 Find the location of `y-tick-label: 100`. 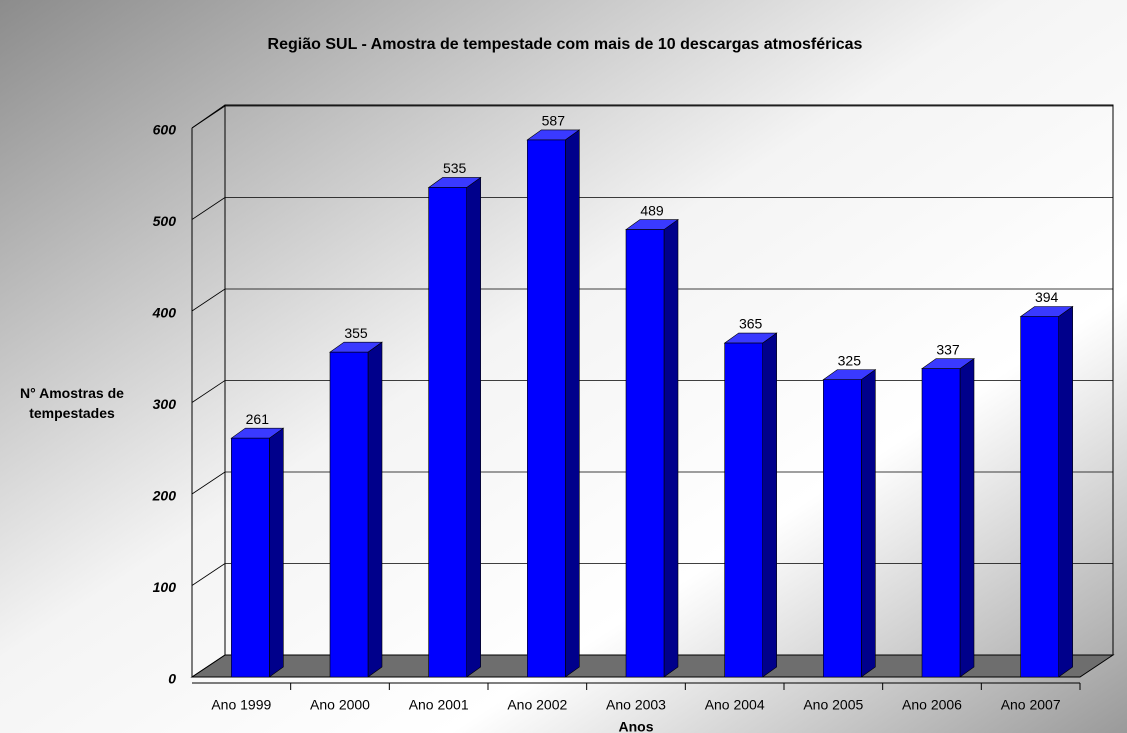

y-tick-label: 100 is located at coordinates (165, 587).